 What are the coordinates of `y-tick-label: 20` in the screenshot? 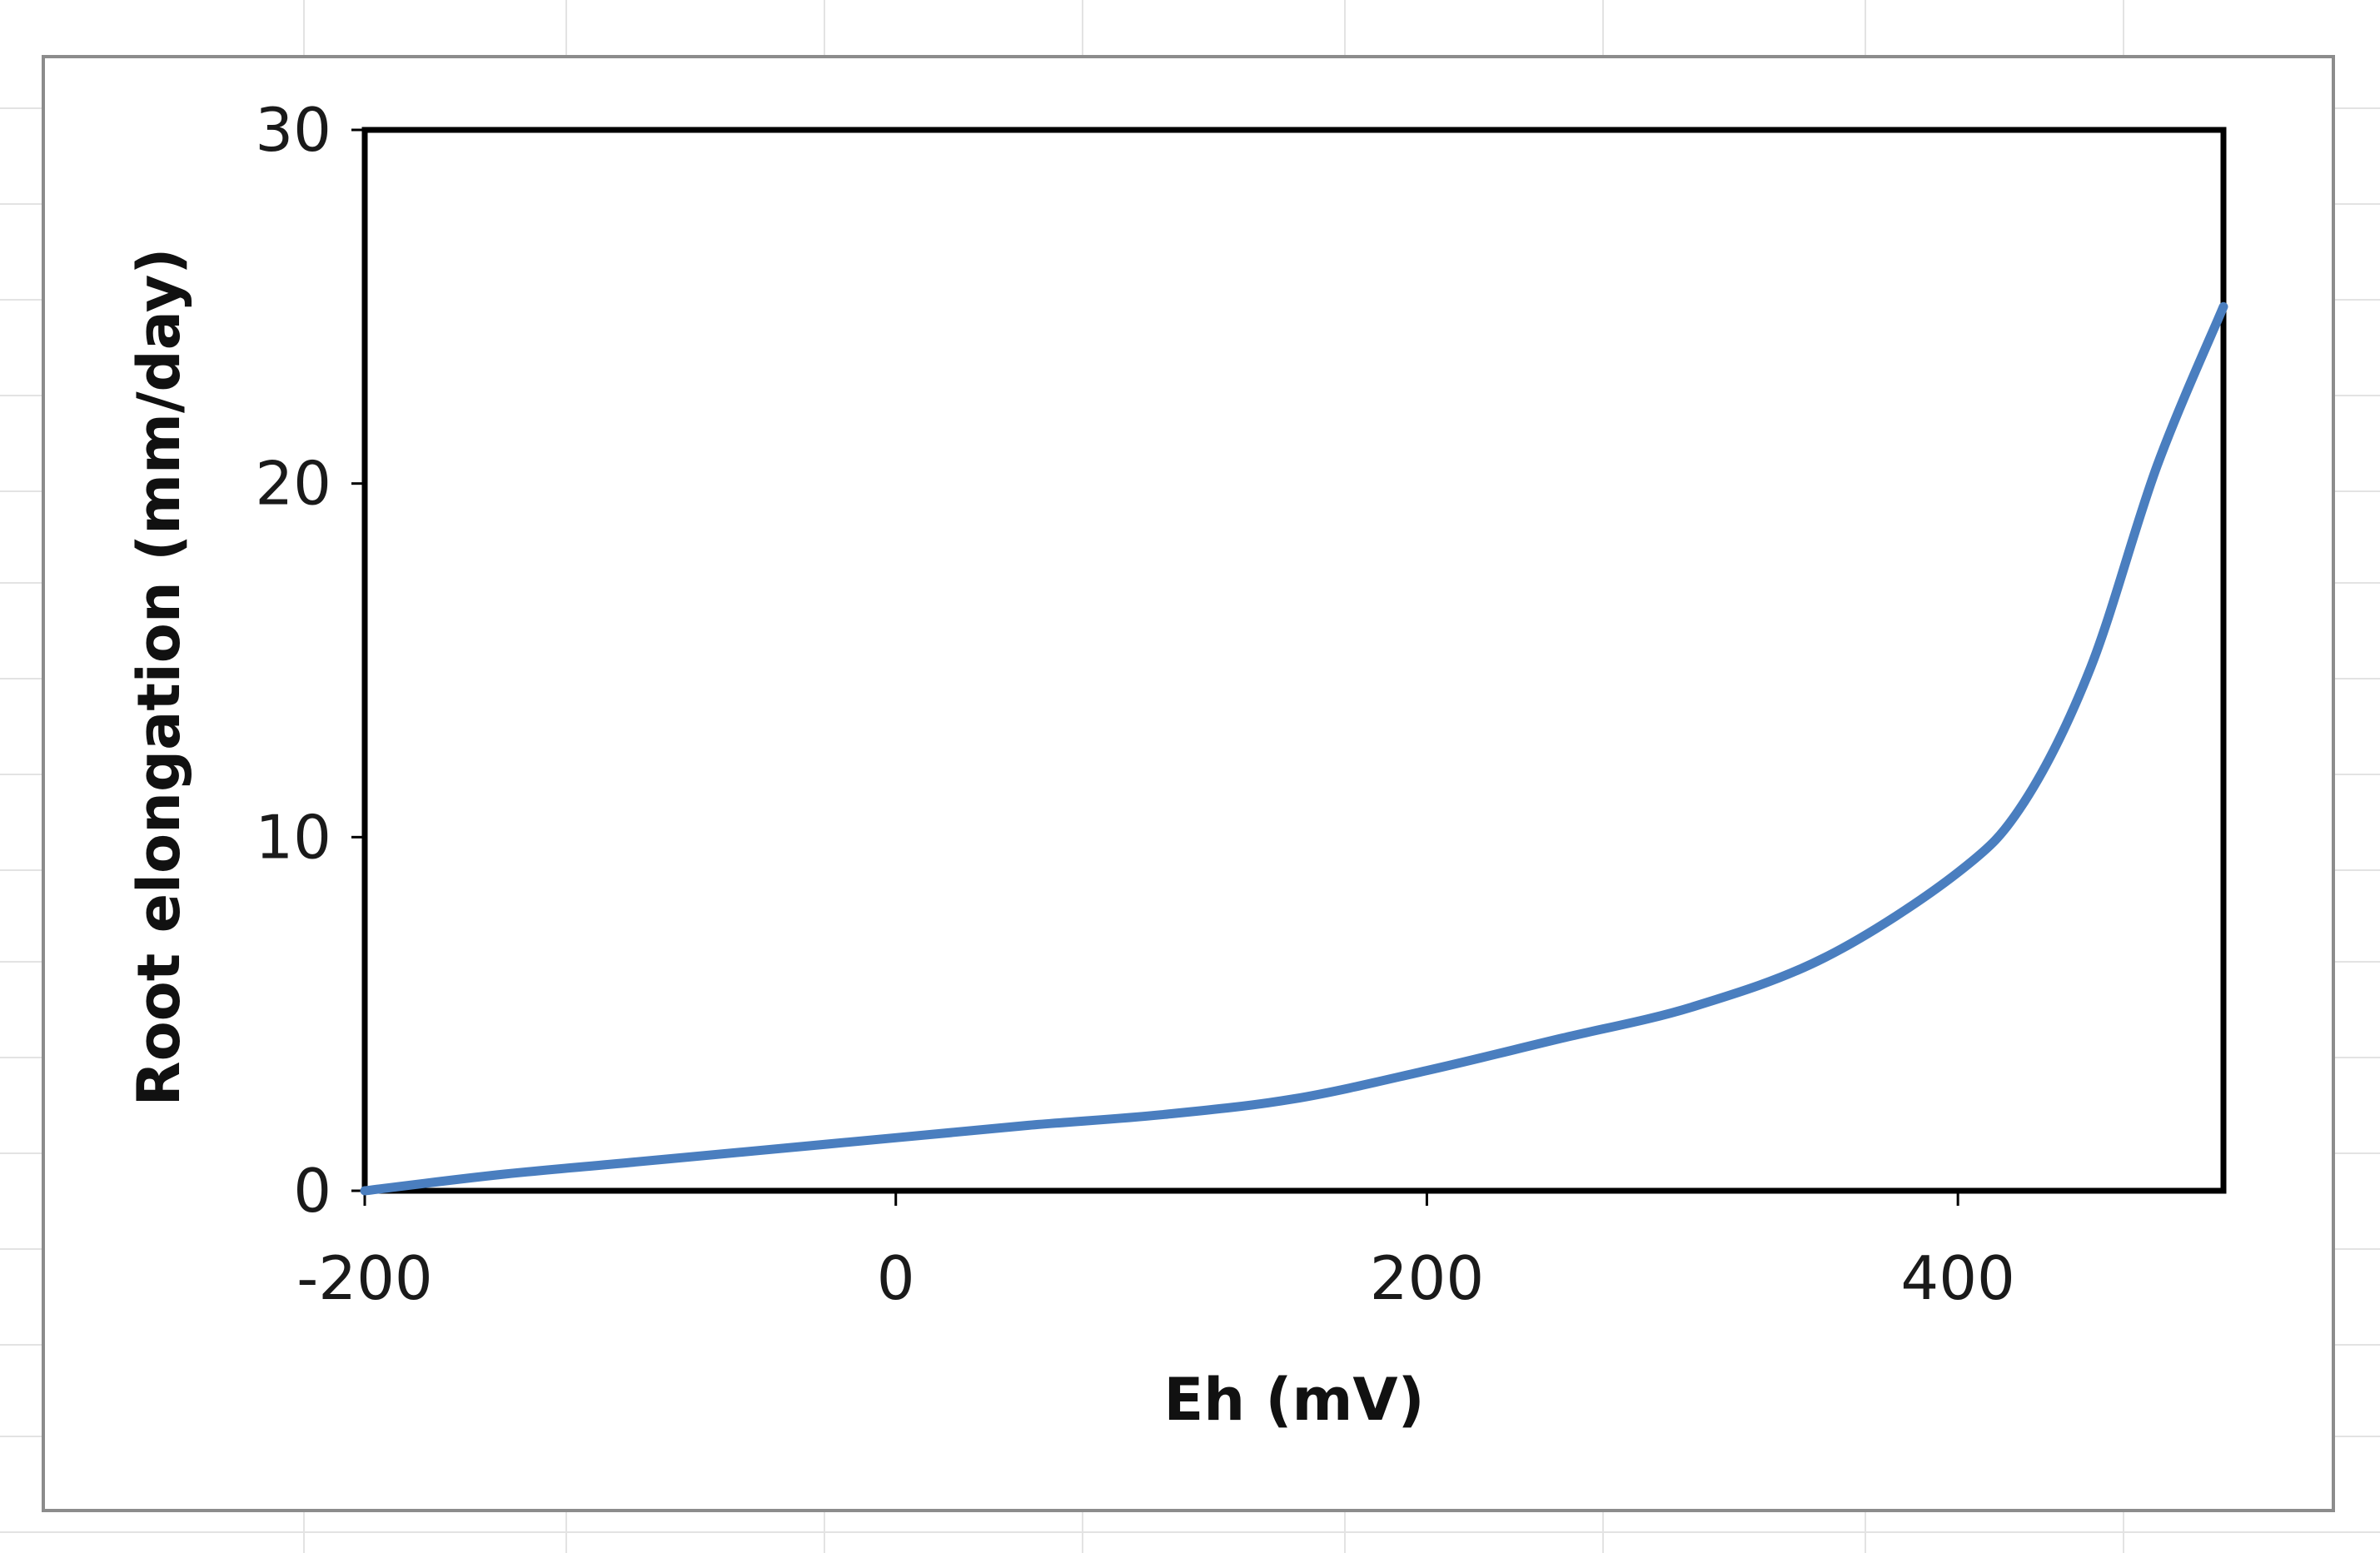 It's located at (293, 484).